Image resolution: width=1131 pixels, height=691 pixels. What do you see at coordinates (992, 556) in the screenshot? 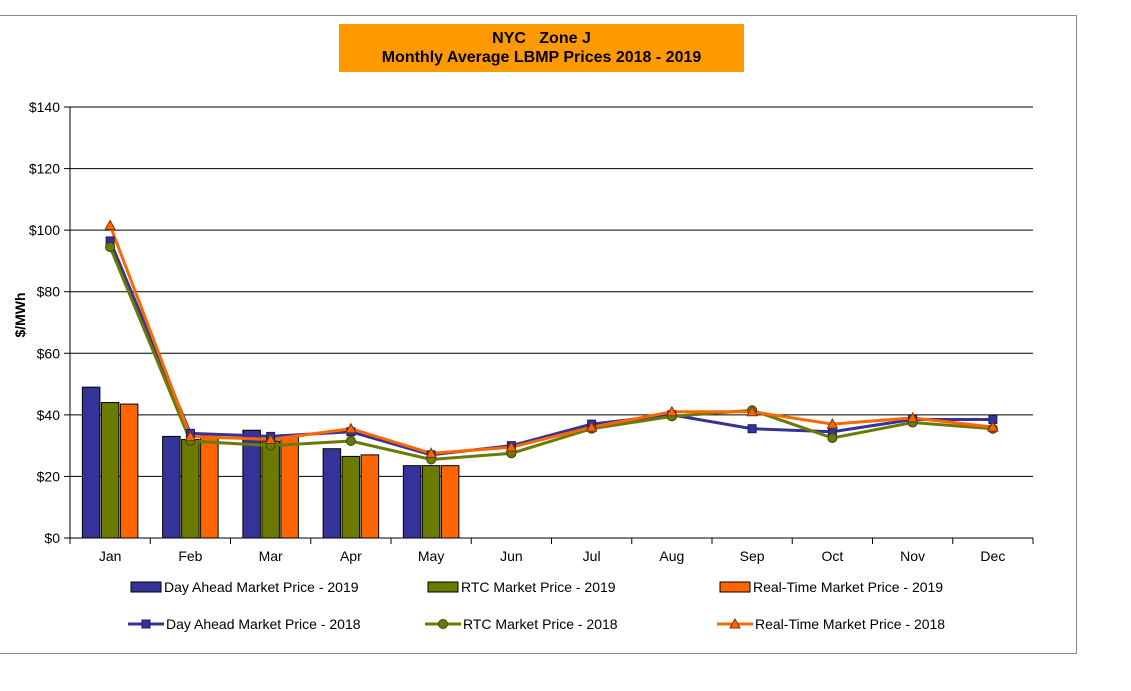
I see `x-tick-label: Dec` at bounding box center [992, 556].